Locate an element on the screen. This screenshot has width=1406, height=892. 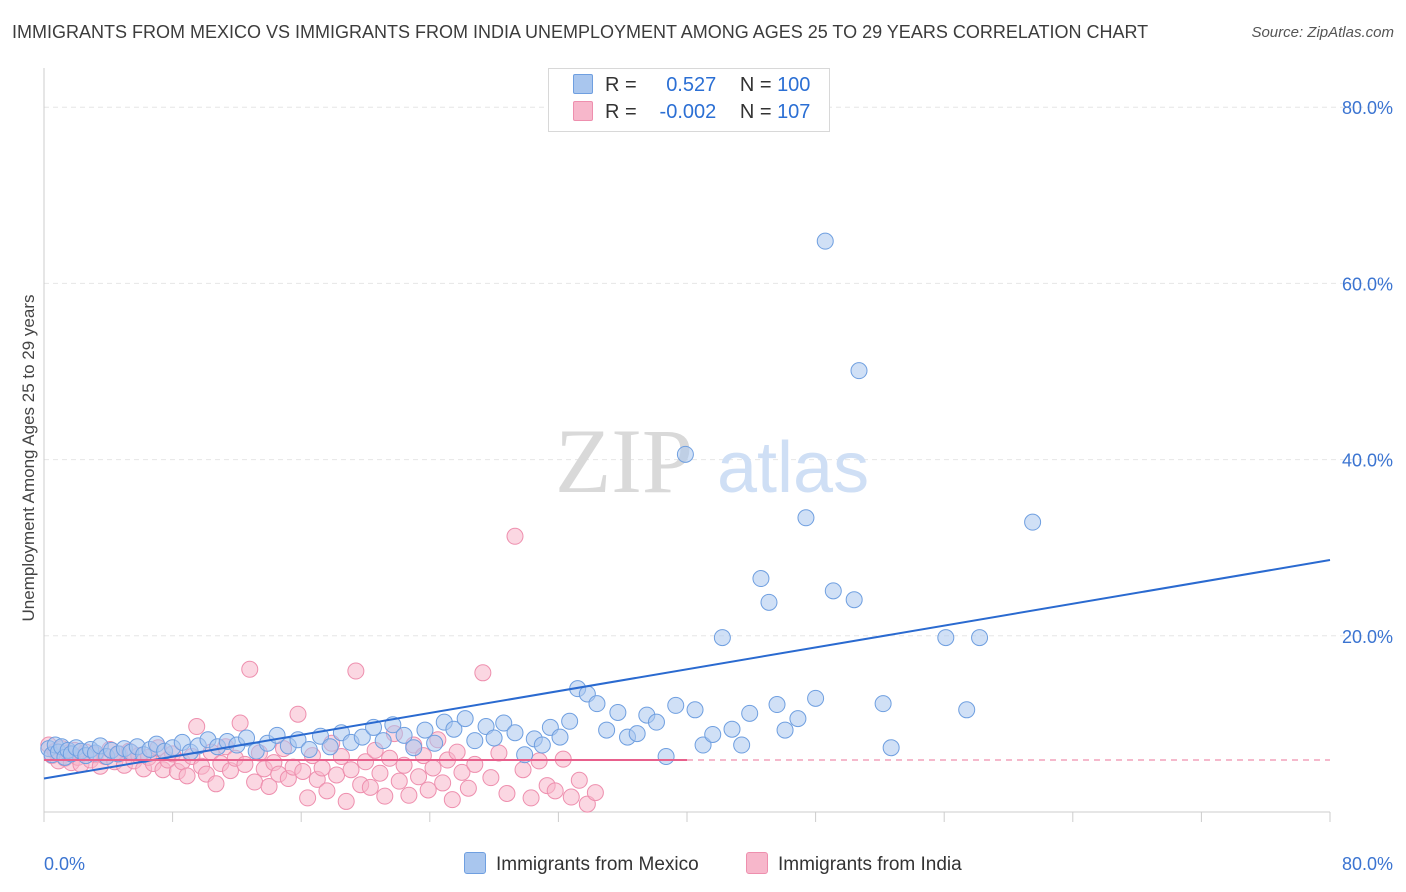
correlation-legend: R = 0.527 N = 100 R = -0.002 N = 107 is located at coordinates (689, 100).